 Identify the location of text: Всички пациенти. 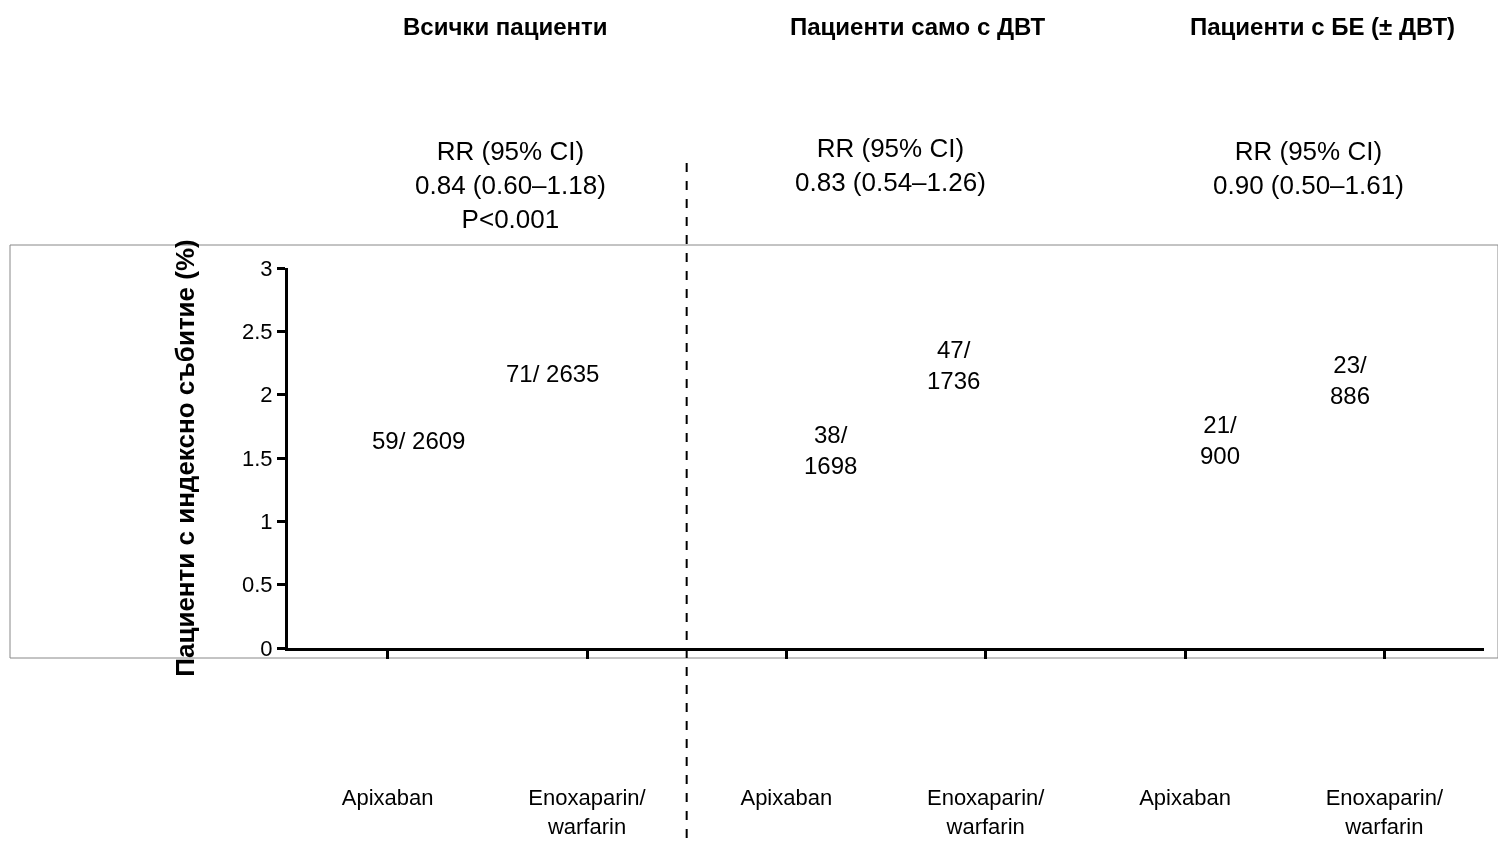
(505, 26).